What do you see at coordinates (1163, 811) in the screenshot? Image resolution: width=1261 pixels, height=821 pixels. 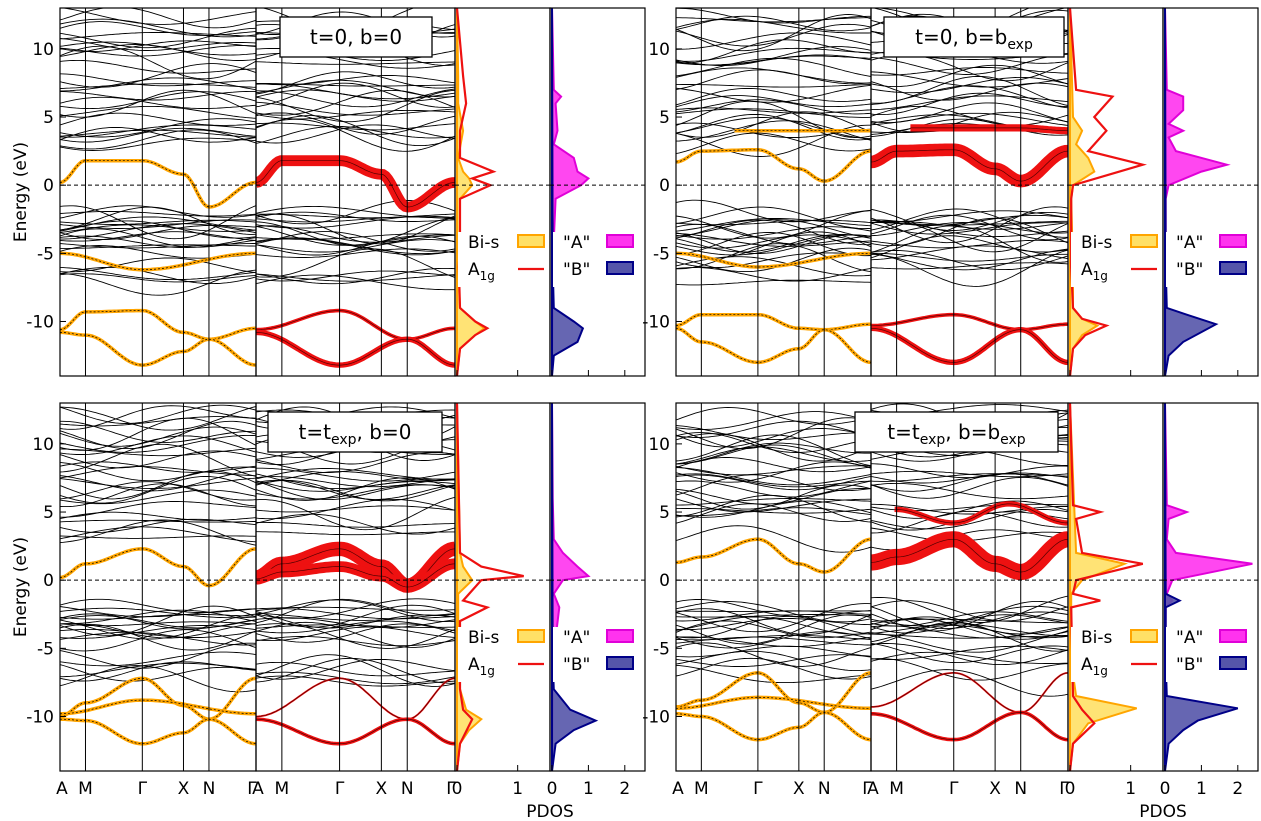 I see `pdos-axis-label: PDOS` at bounding box center [1163, 811].